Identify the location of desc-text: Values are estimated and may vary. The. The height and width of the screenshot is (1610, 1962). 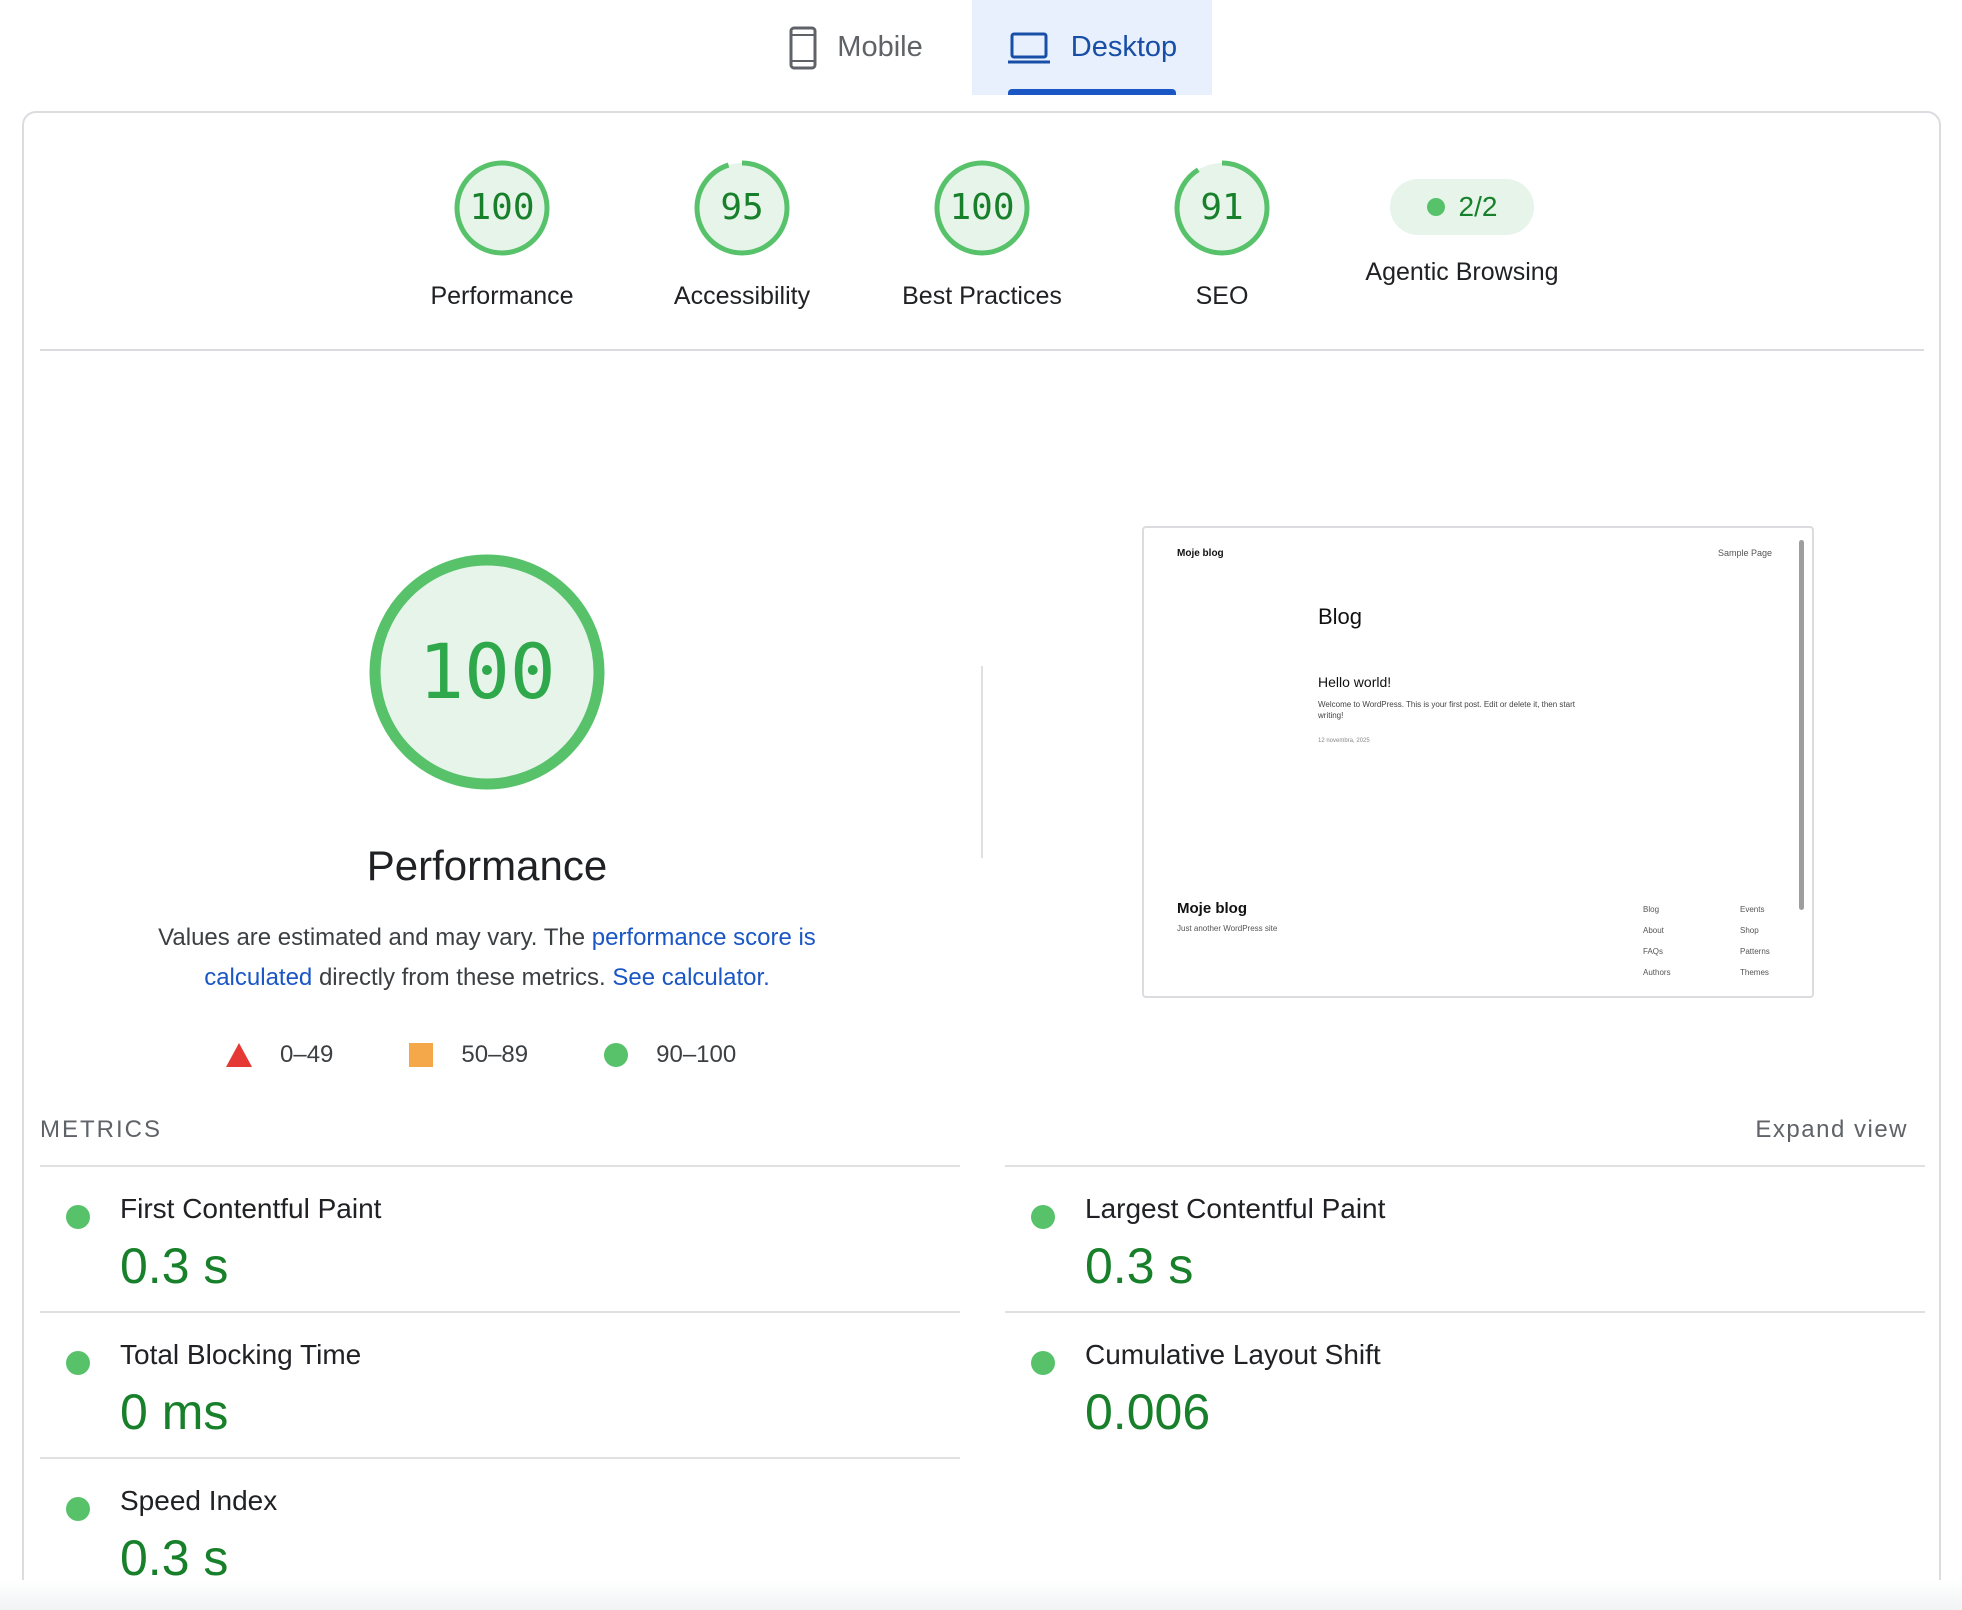
(375, 937).